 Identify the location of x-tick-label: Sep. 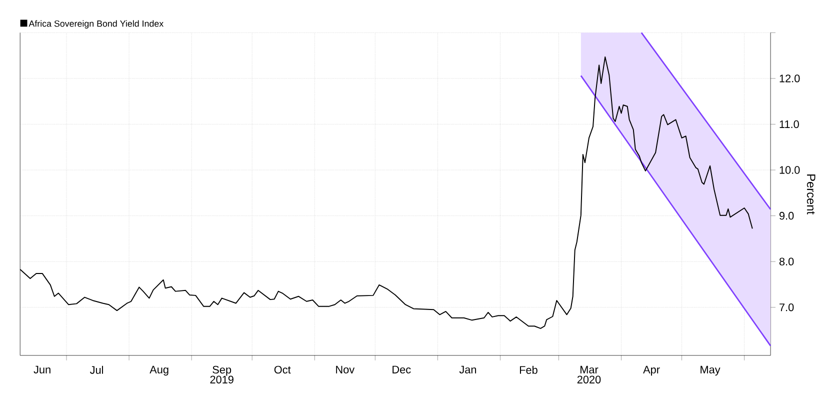
(222, 371).